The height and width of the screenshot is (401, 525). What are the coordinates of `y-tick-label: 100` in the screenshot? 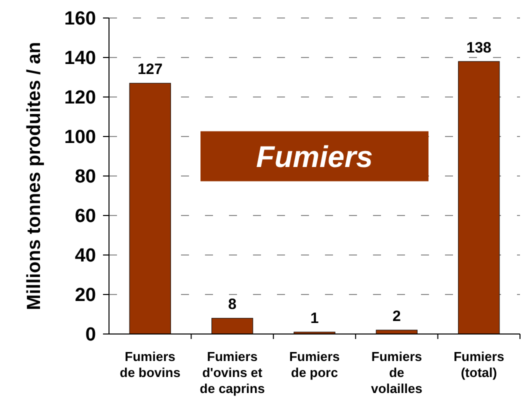 It's located at (80, 137).